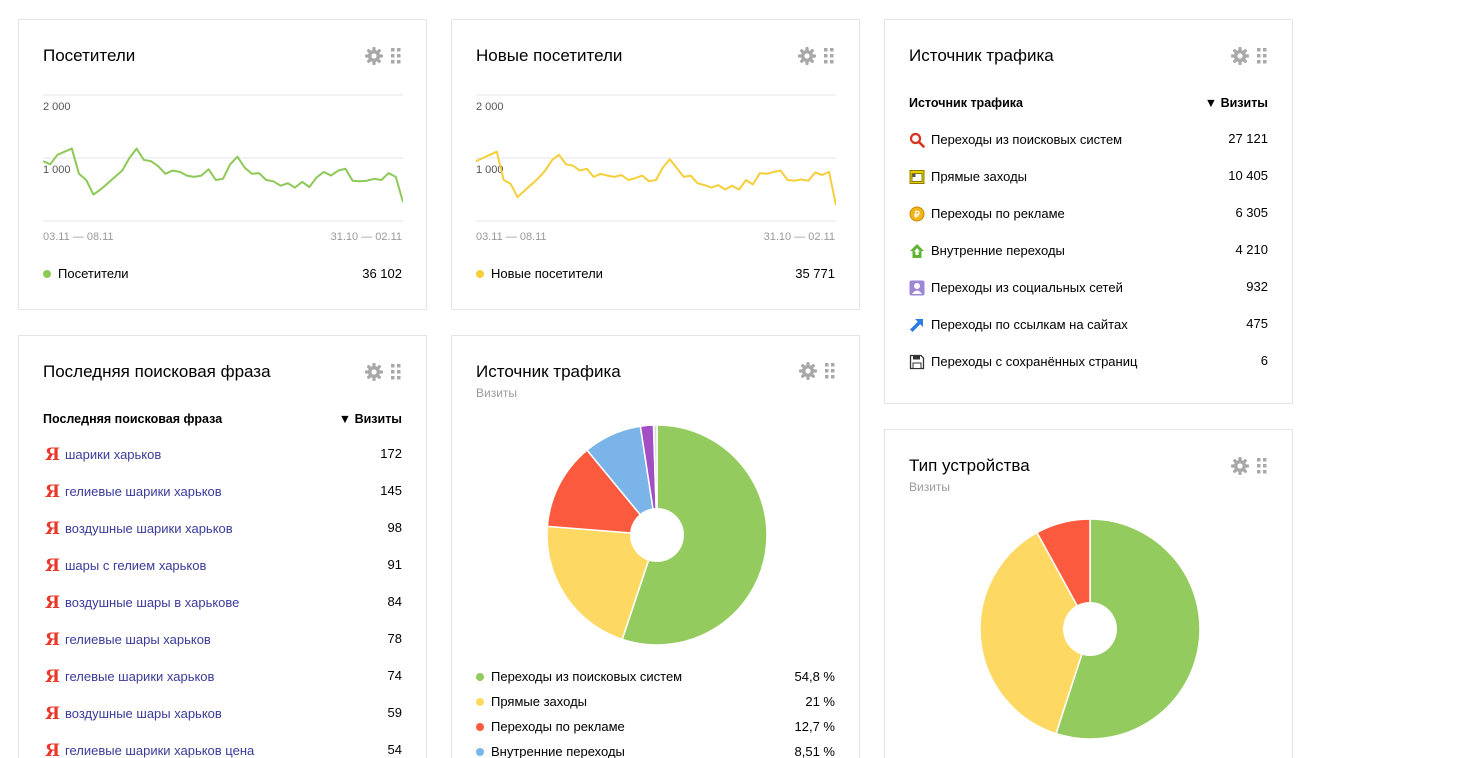 The width and height of the screenshot is (1478, 758). What do you see at coordinates (1088, 325) in the screenshot?
I see `table-row: Переходы по ссылкам на сайтах 475` at bounding box center [1088, 325].